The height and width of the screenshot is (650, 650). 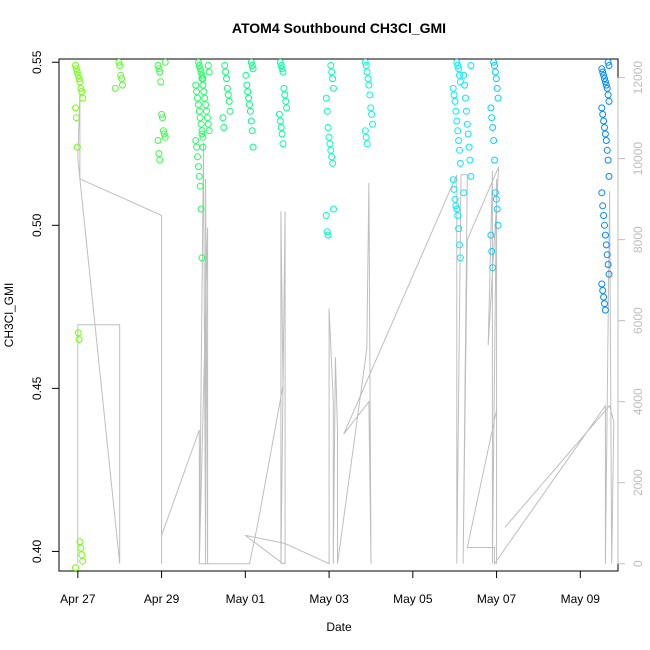 What do you see at coordinates (638, 78) in the screenshot?
I see `y2-tick-label: 12000` at bounding box center [638, 78].